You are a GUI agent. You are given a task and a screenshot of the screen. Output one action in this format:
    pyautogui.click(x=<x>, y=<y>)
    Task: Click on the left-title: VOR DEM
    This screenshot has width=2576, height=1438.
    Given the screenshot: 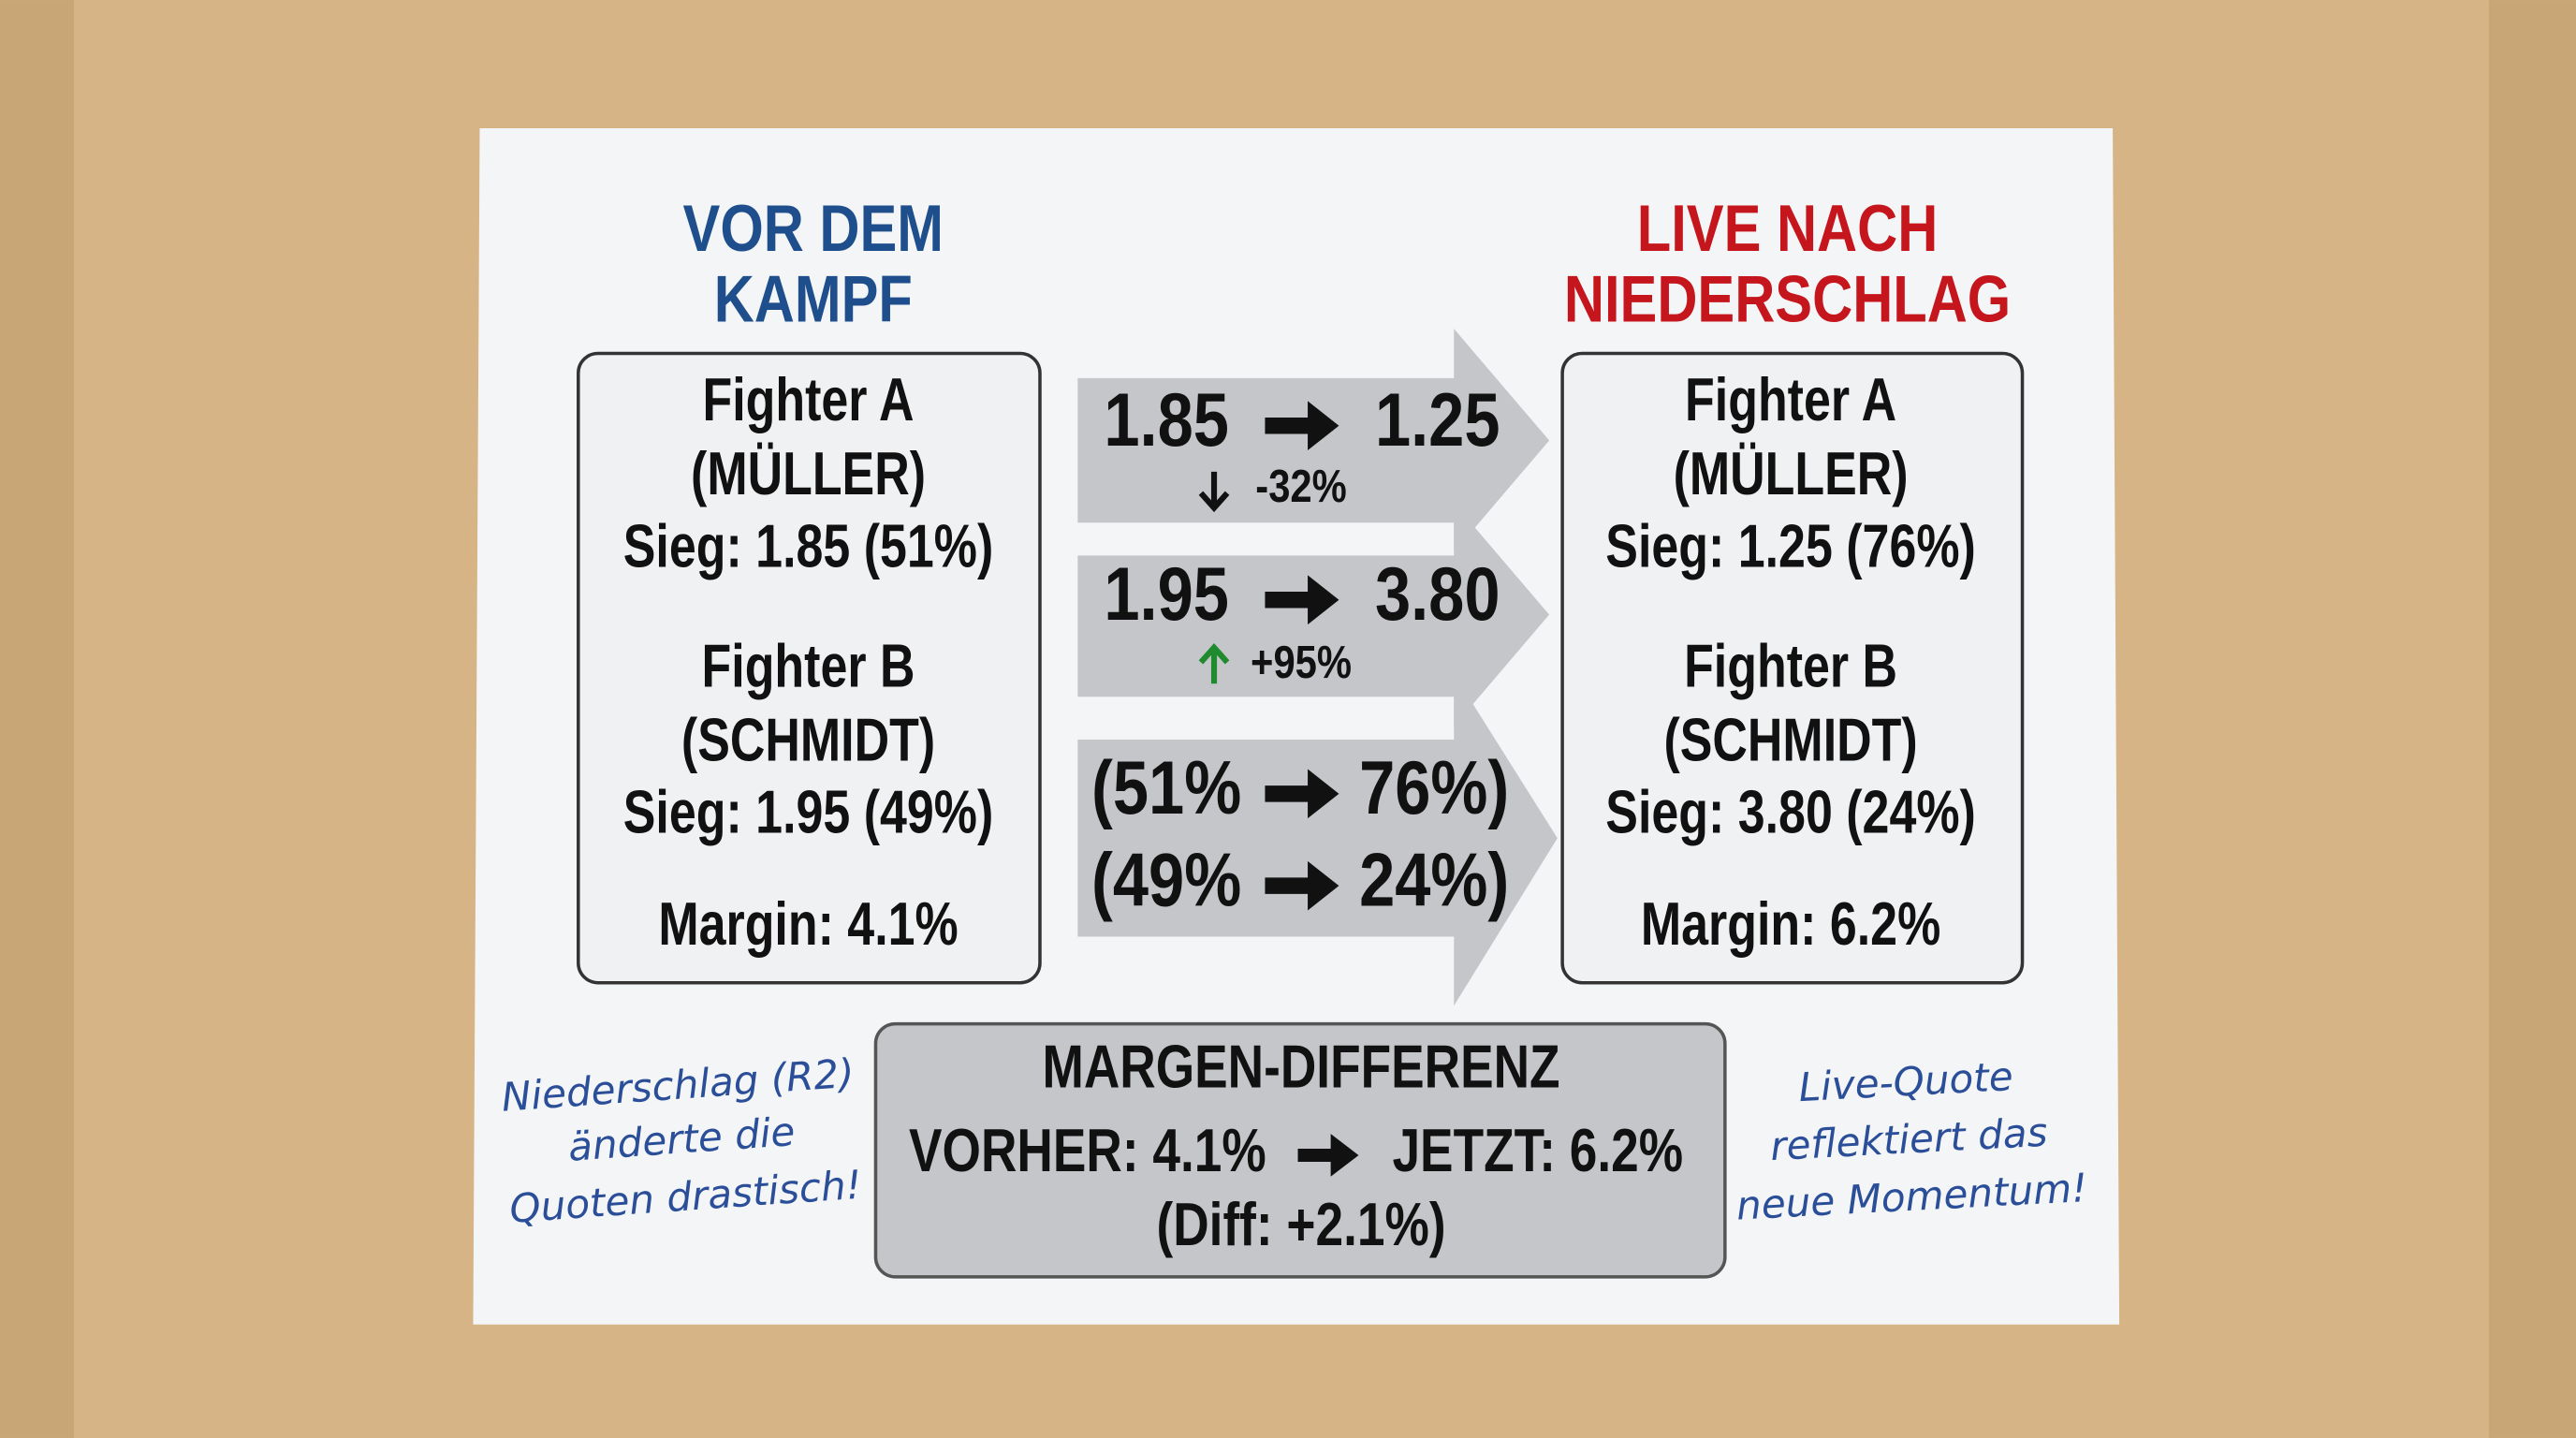 What is the action you would take?
    pyautogui.click(x=813, y=228)
    